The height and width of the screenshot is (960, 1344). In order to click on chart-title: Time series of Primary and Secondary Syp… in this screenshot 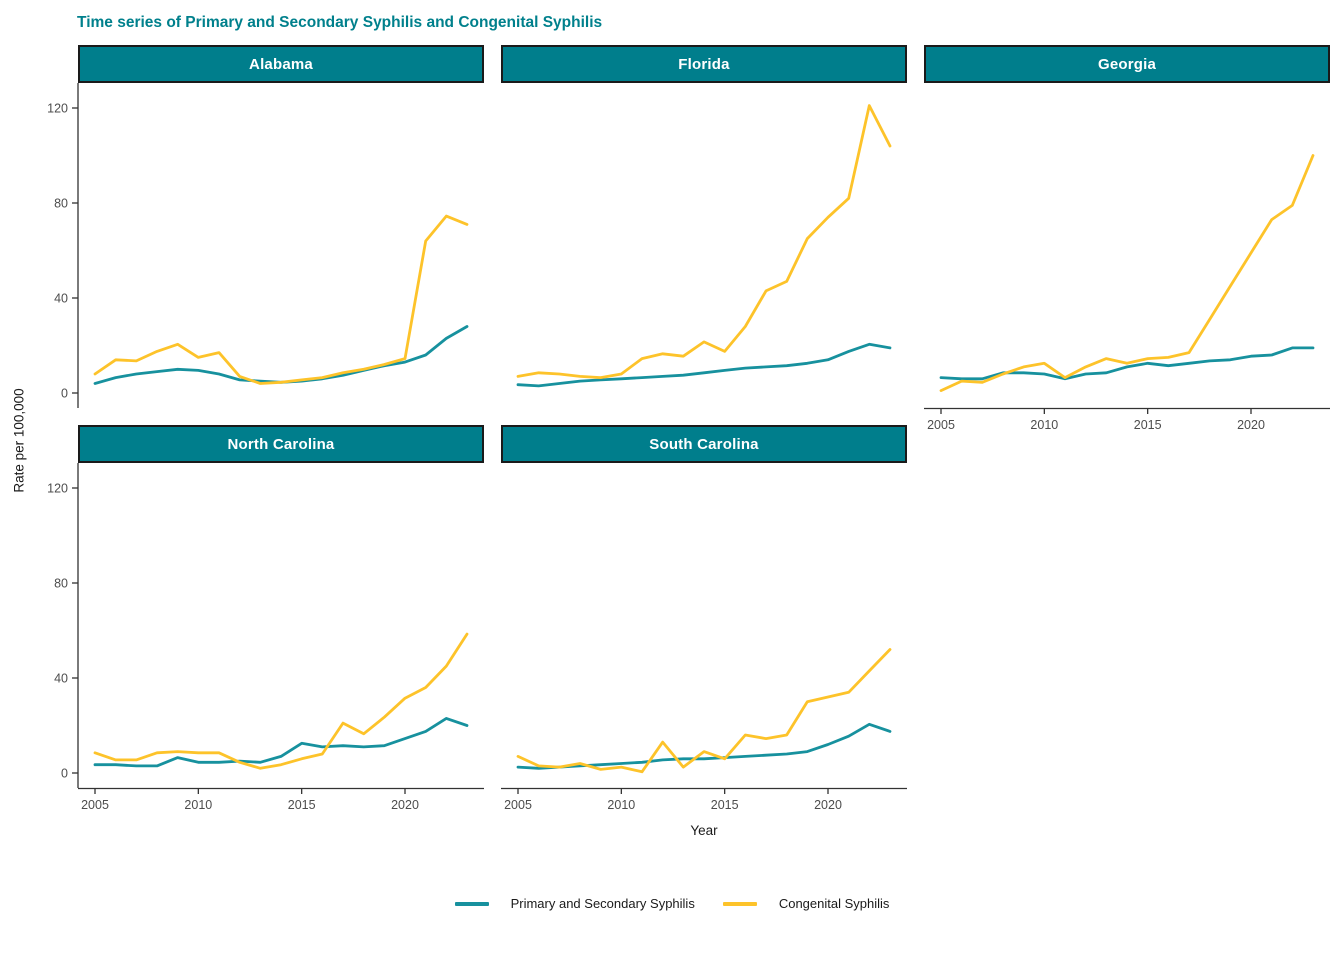, I will do `click(340, 22)`.